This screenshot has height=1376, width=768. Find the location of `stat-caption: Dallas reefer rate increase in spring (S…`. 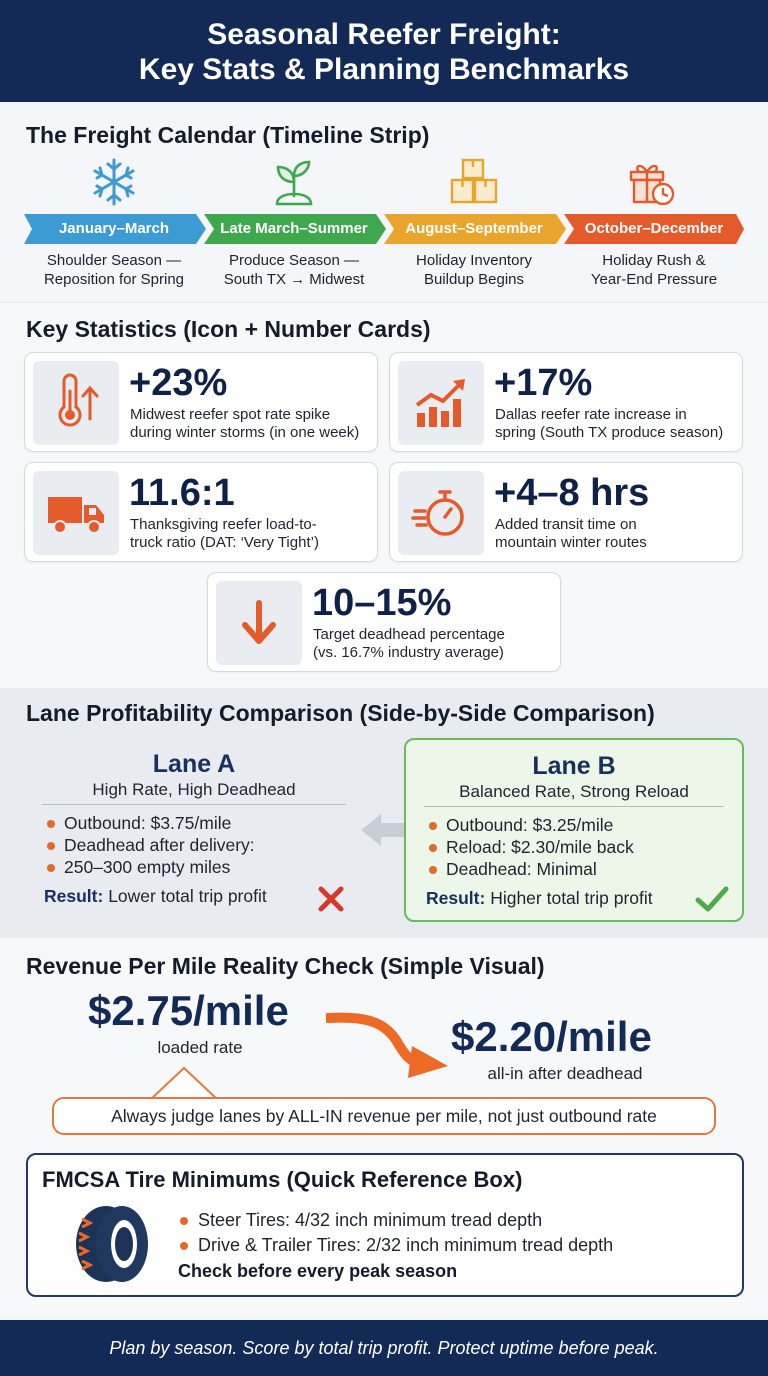

stat-caption: Dallas reefer rate increase in spring (S… is located at coordinates (620, 424).